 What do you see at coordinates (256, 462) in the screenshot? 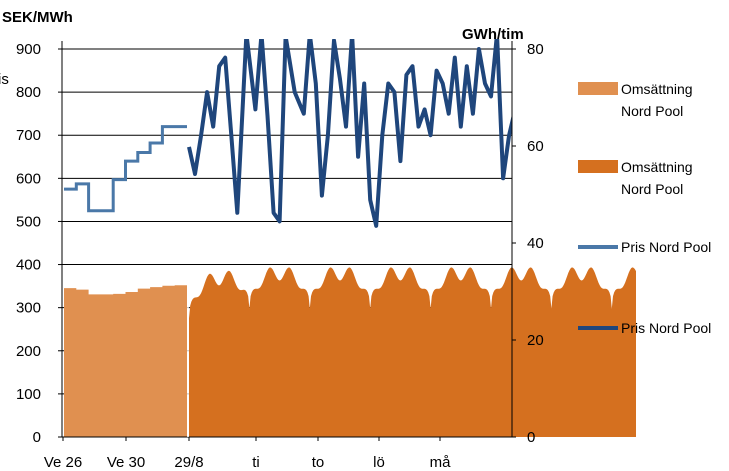
I see `x-tick-label-3: ti` at bounding box center [256, 462].